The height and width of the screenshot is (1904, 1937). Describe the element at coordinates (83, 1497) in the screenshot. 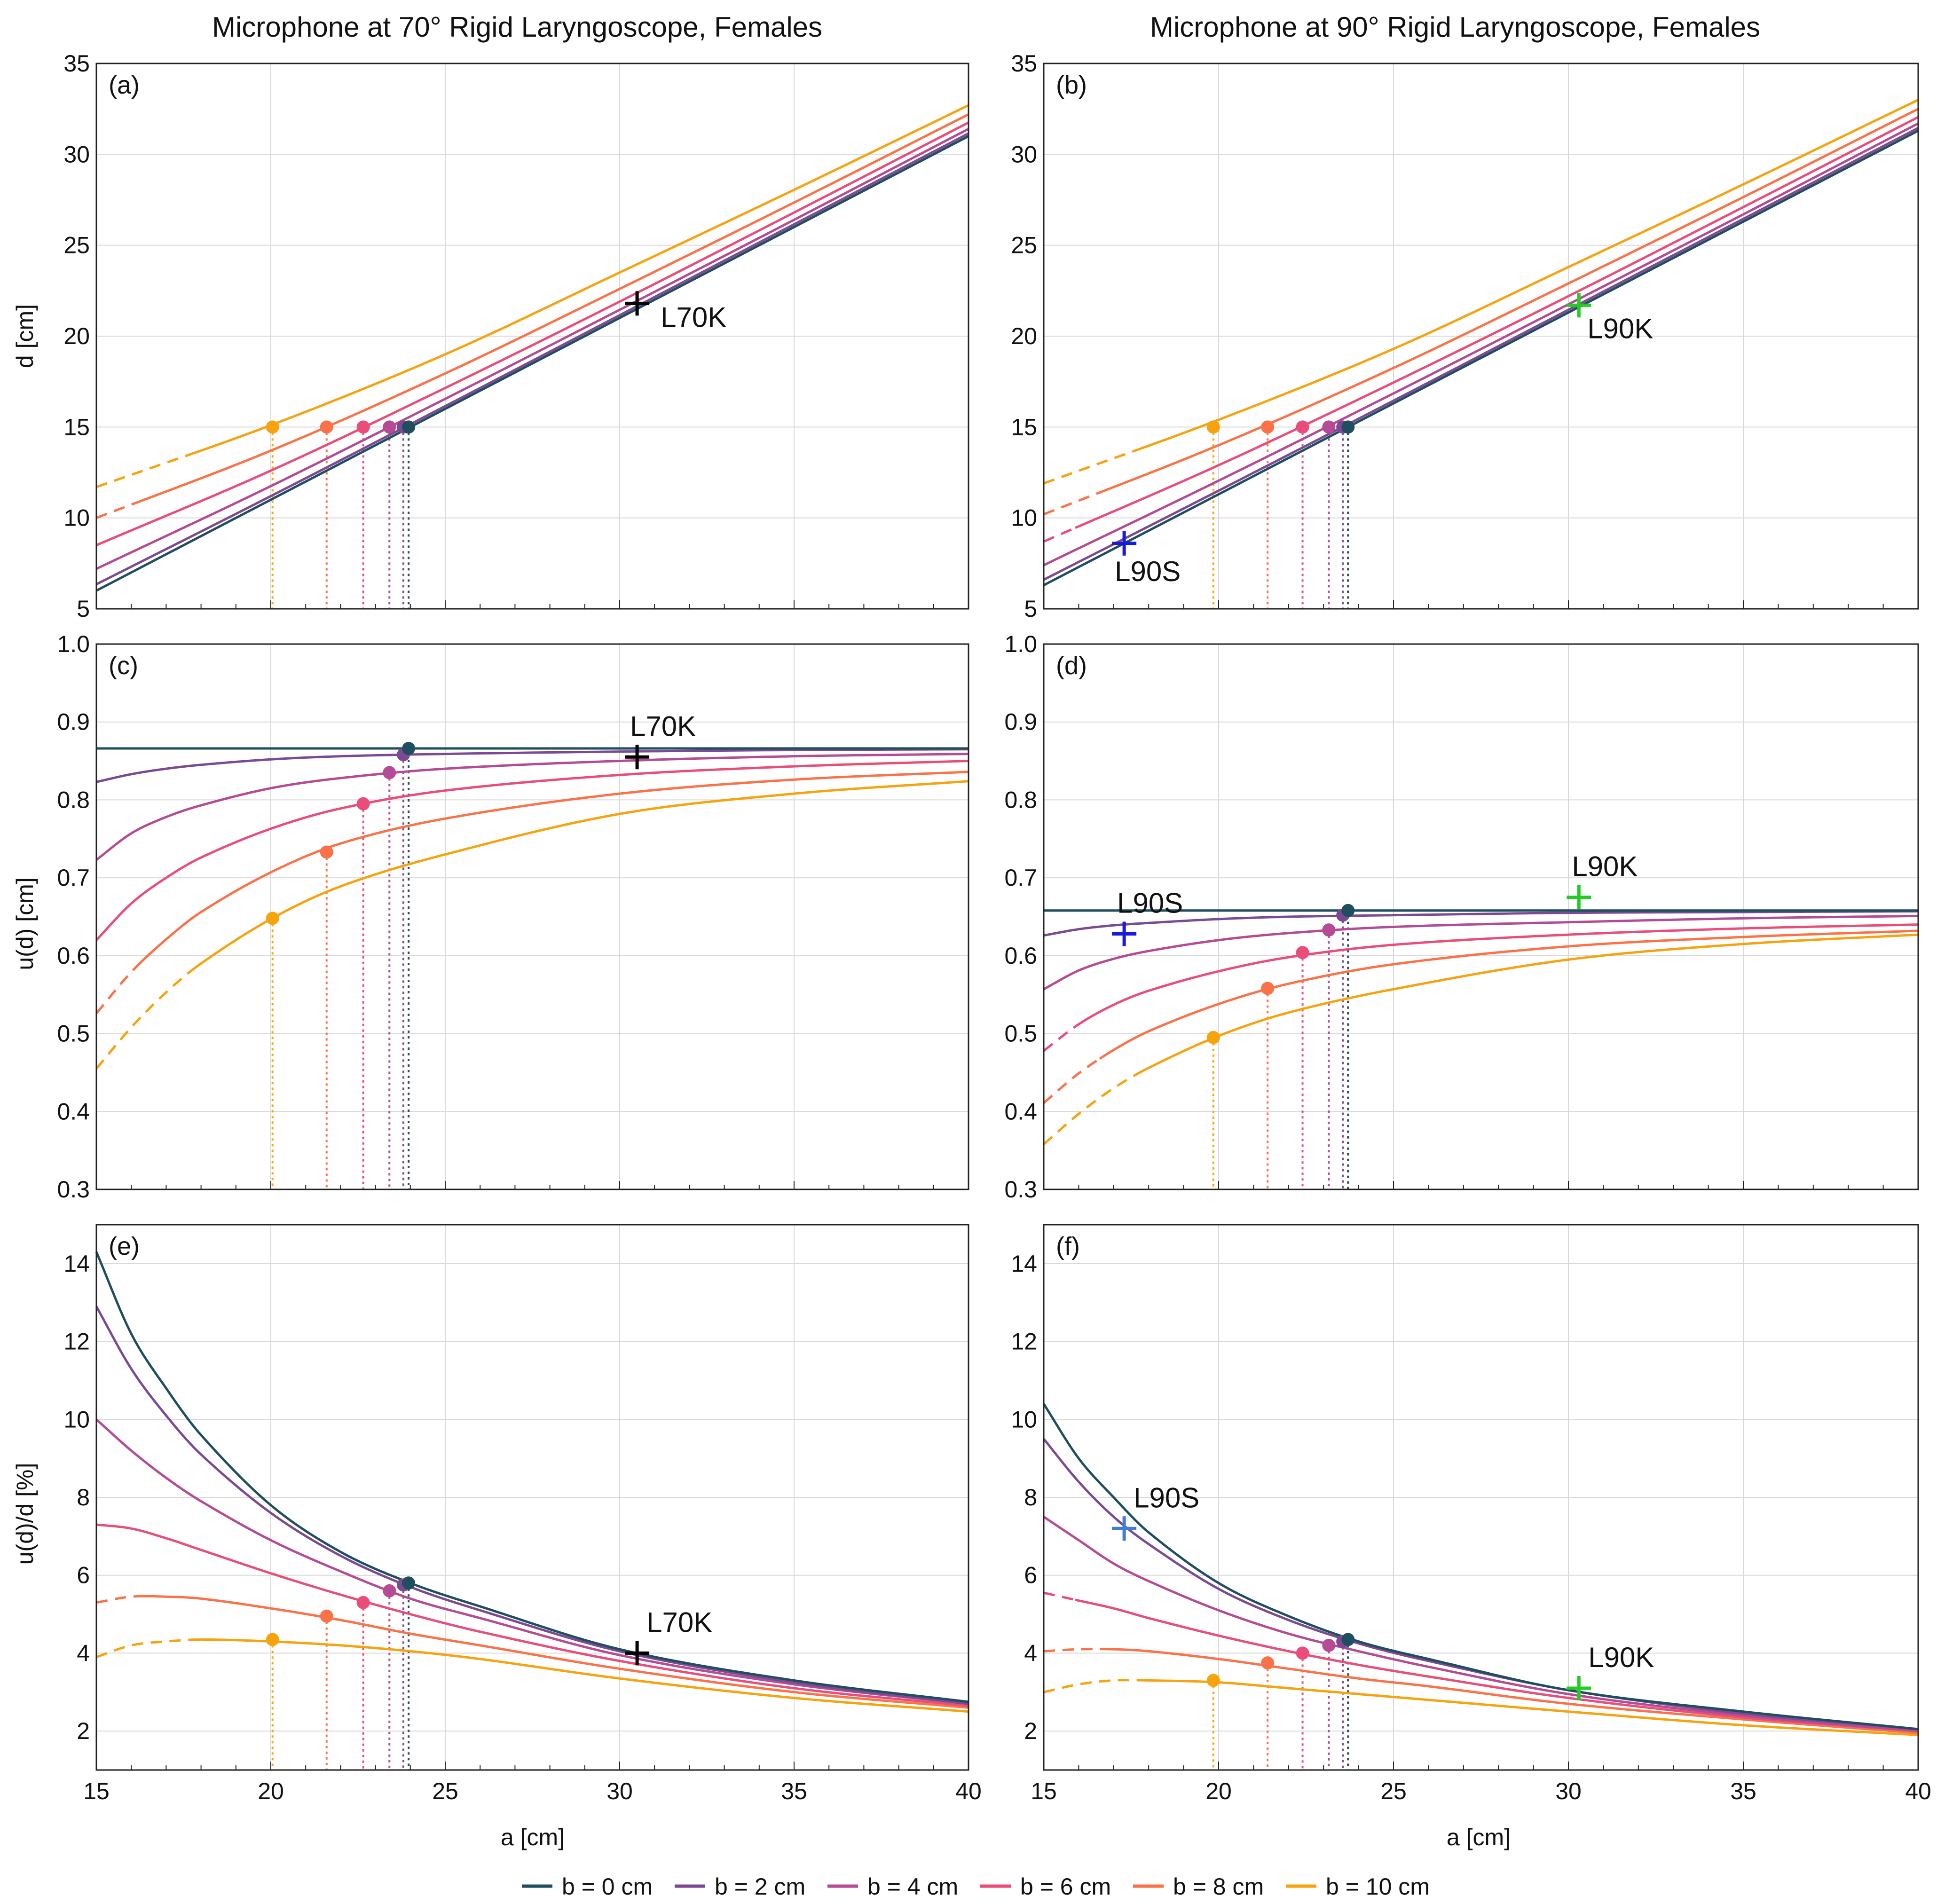

I see `y-tick-label: 8` at that location.